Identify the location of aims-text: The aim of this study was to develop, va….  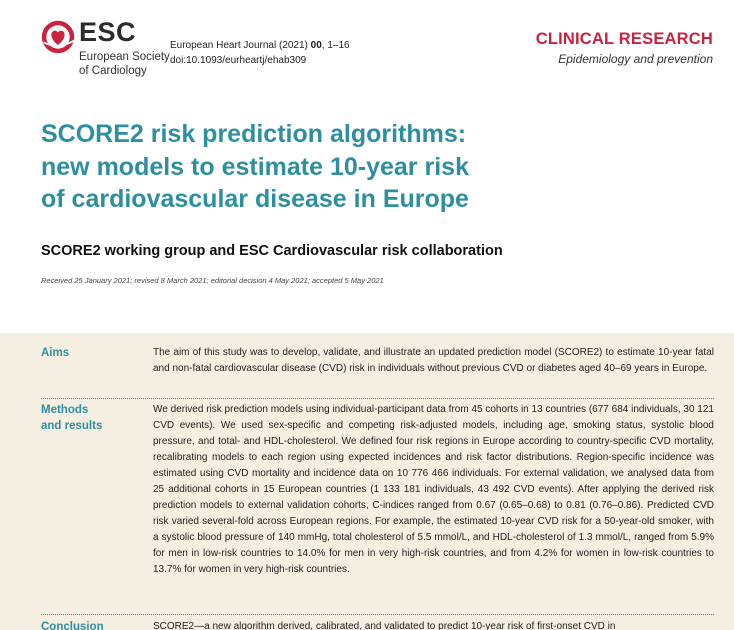
(433, 360).